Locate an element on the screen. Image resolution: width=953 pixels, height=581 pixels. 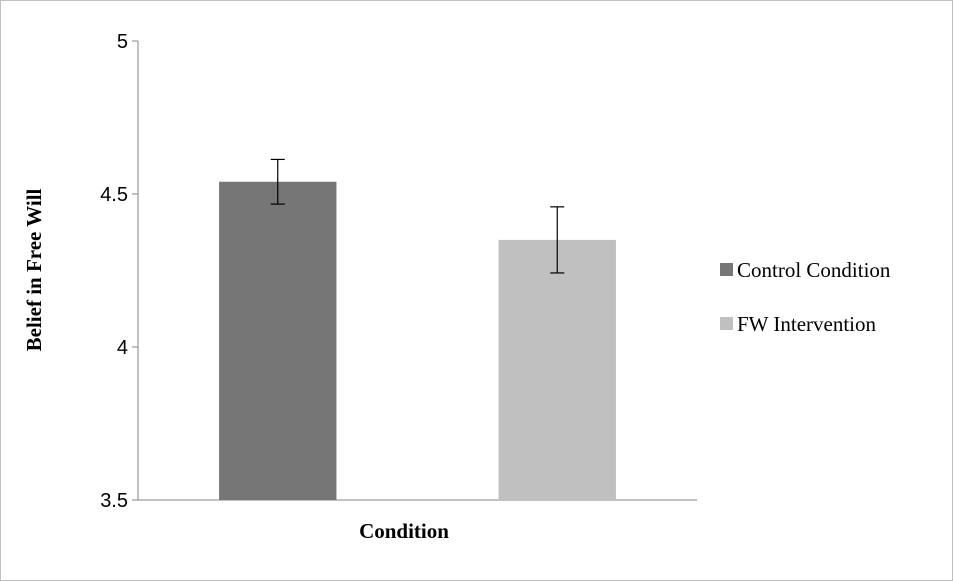
bar-control-condition is located at coordinates (278, 340).